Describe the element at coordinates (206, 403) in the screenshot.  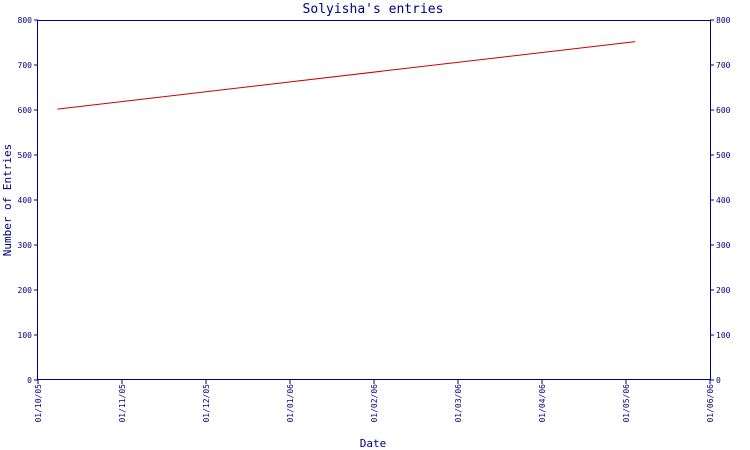
I see `x-tick-label: 01/12/05` at that location.